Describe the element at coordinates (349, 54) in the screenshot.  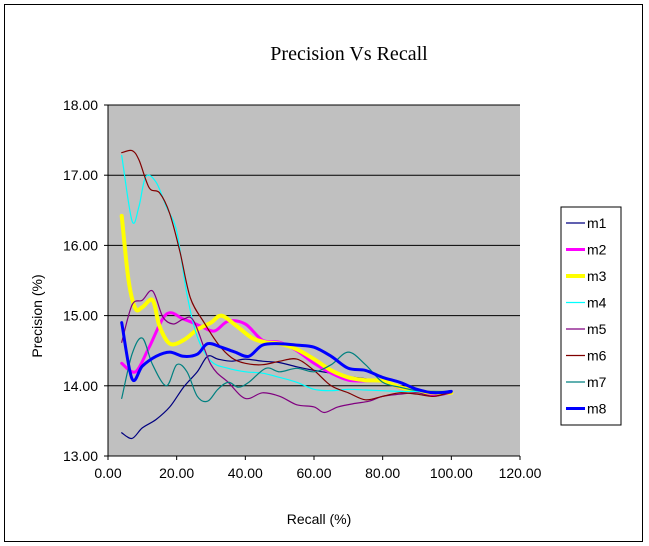
I see `chart-title: Precision Vs Recall` at that location.